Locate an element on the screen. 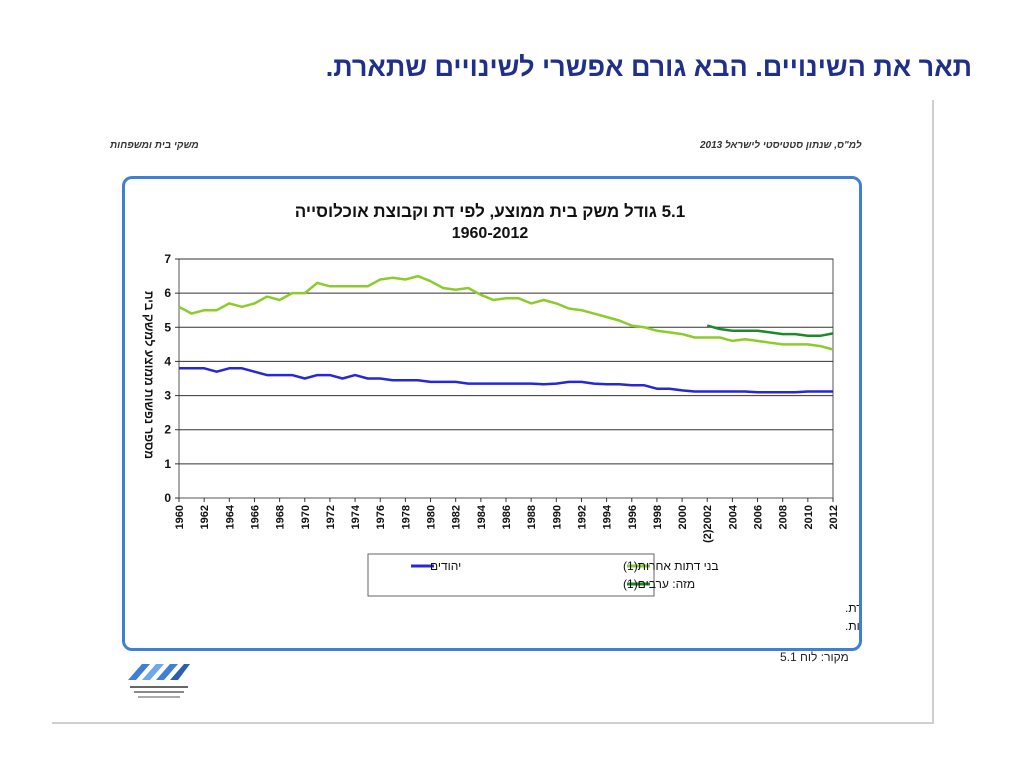 Image resolution: width=1024 pixels, height=768 pixels. x-tick-label: 1996 is located at coordinates (633, 517).